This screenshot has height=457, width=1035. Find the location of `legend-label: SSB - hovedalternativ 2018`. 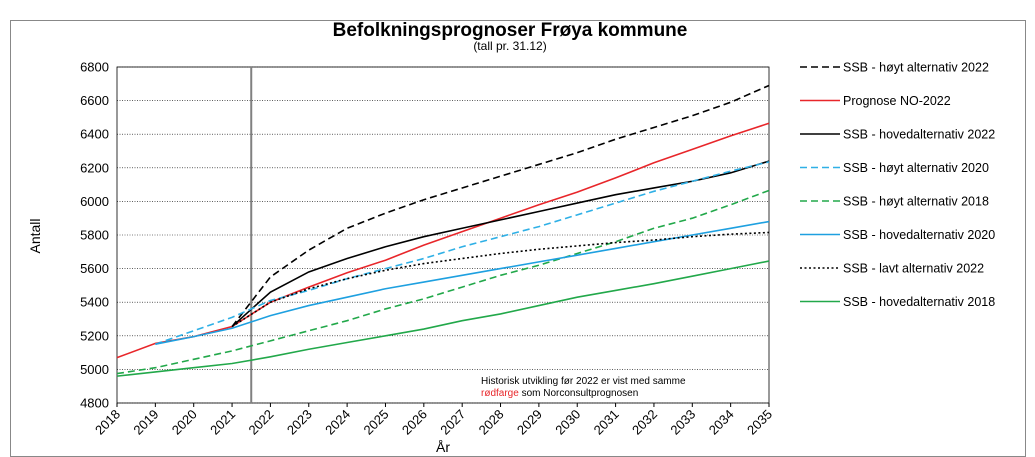

legend-label: SSB - hovedalternativ 2018 is located at coordinates (919, 302).